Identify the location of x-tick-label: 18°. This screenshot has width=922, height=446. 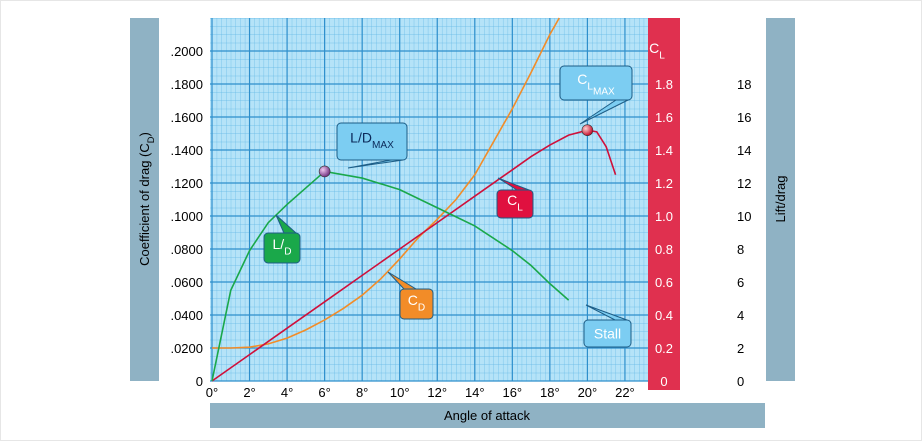
(550, 392).